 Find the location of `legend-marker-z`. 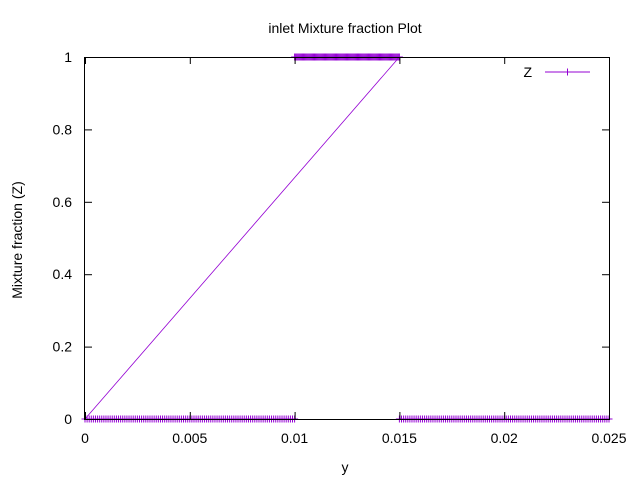

legend-marker-z is located at coordinates (567, 72).